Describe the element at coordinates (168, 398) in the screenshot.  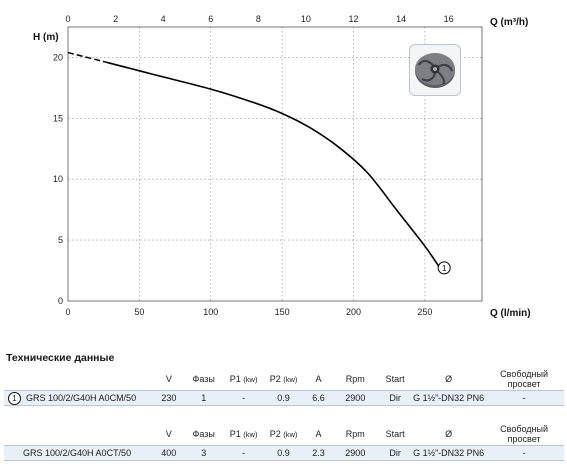
I see `voltage-cell: 230` at that location.